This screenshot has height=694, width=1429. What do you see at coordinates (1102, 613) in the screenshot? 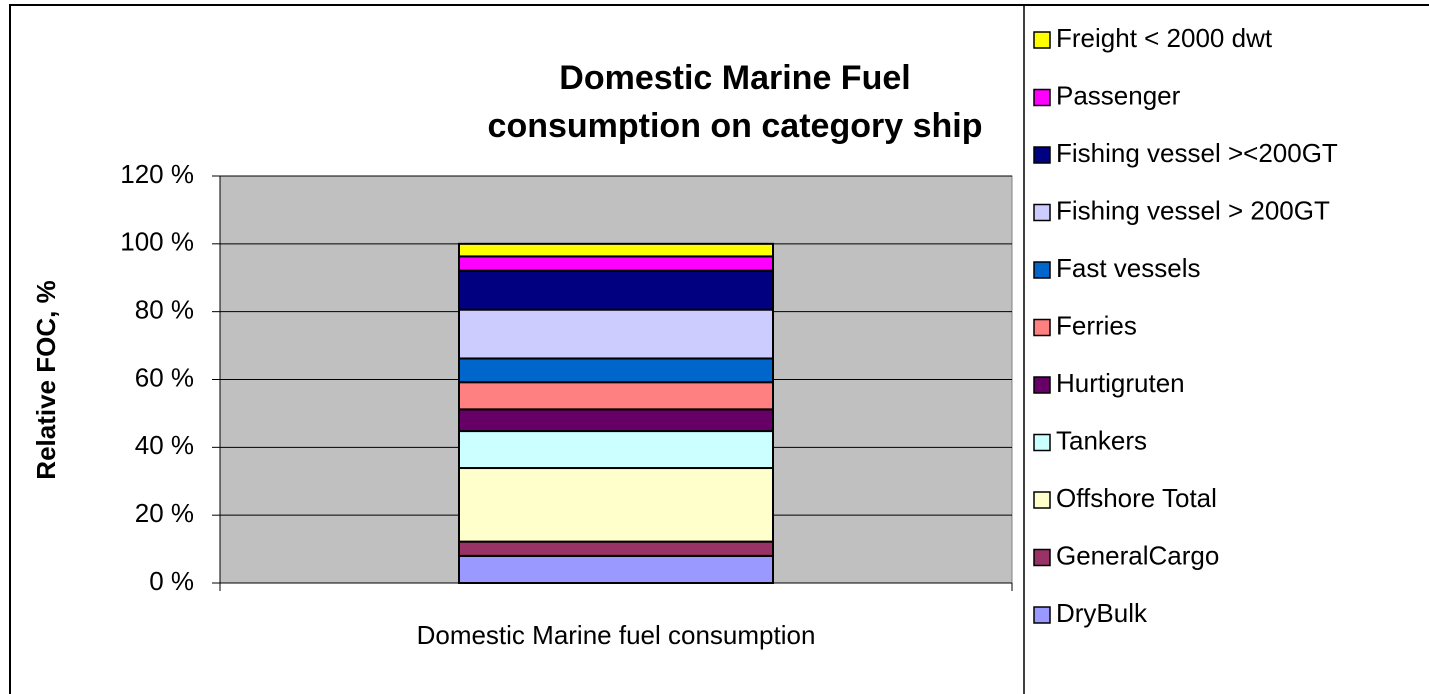
I see `legend-label: DryBulk` at bounding box center [1102, 613].